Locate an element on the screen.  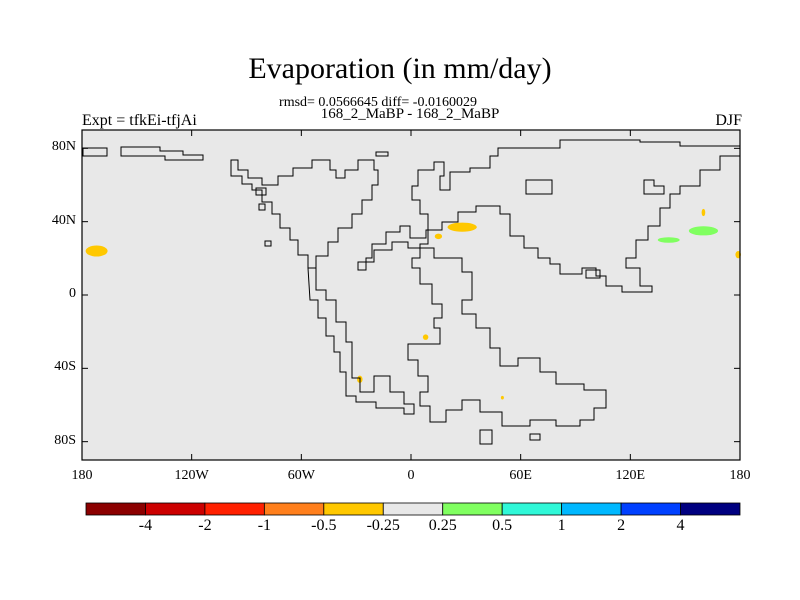
x-tick-label: 60W is located at coordinates (301, 475).